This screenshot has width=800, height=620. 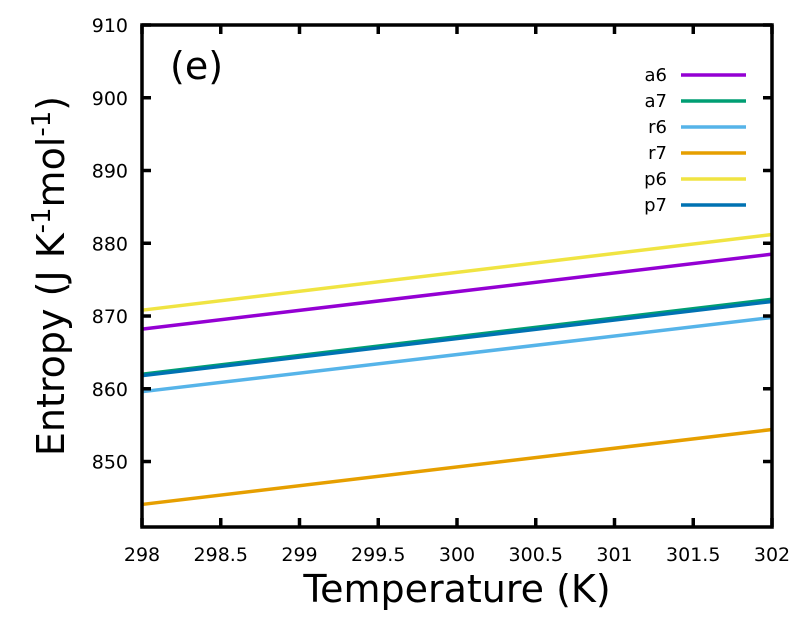 I want to click on legend-label-a6: a6, so click(x=656, y=75).